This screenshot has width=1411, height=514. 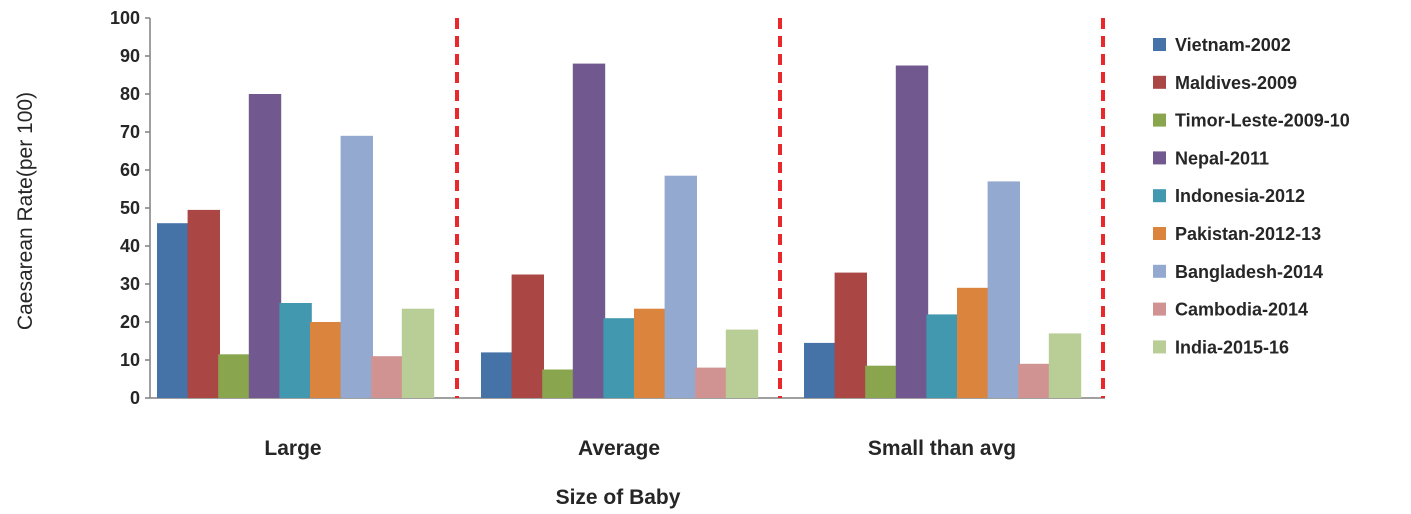 I want to click on legend-label: Nepal-2011, so click(x=1222, y=158).